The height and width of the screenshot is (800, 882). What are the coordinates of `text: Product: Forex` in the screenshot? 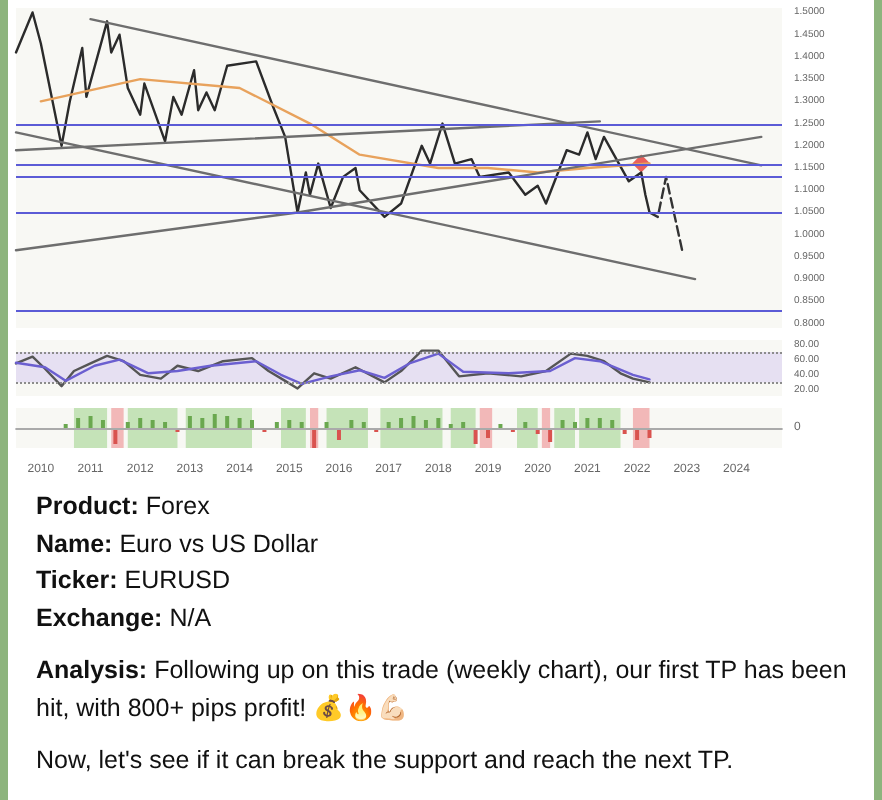 It's located at (124, 507).